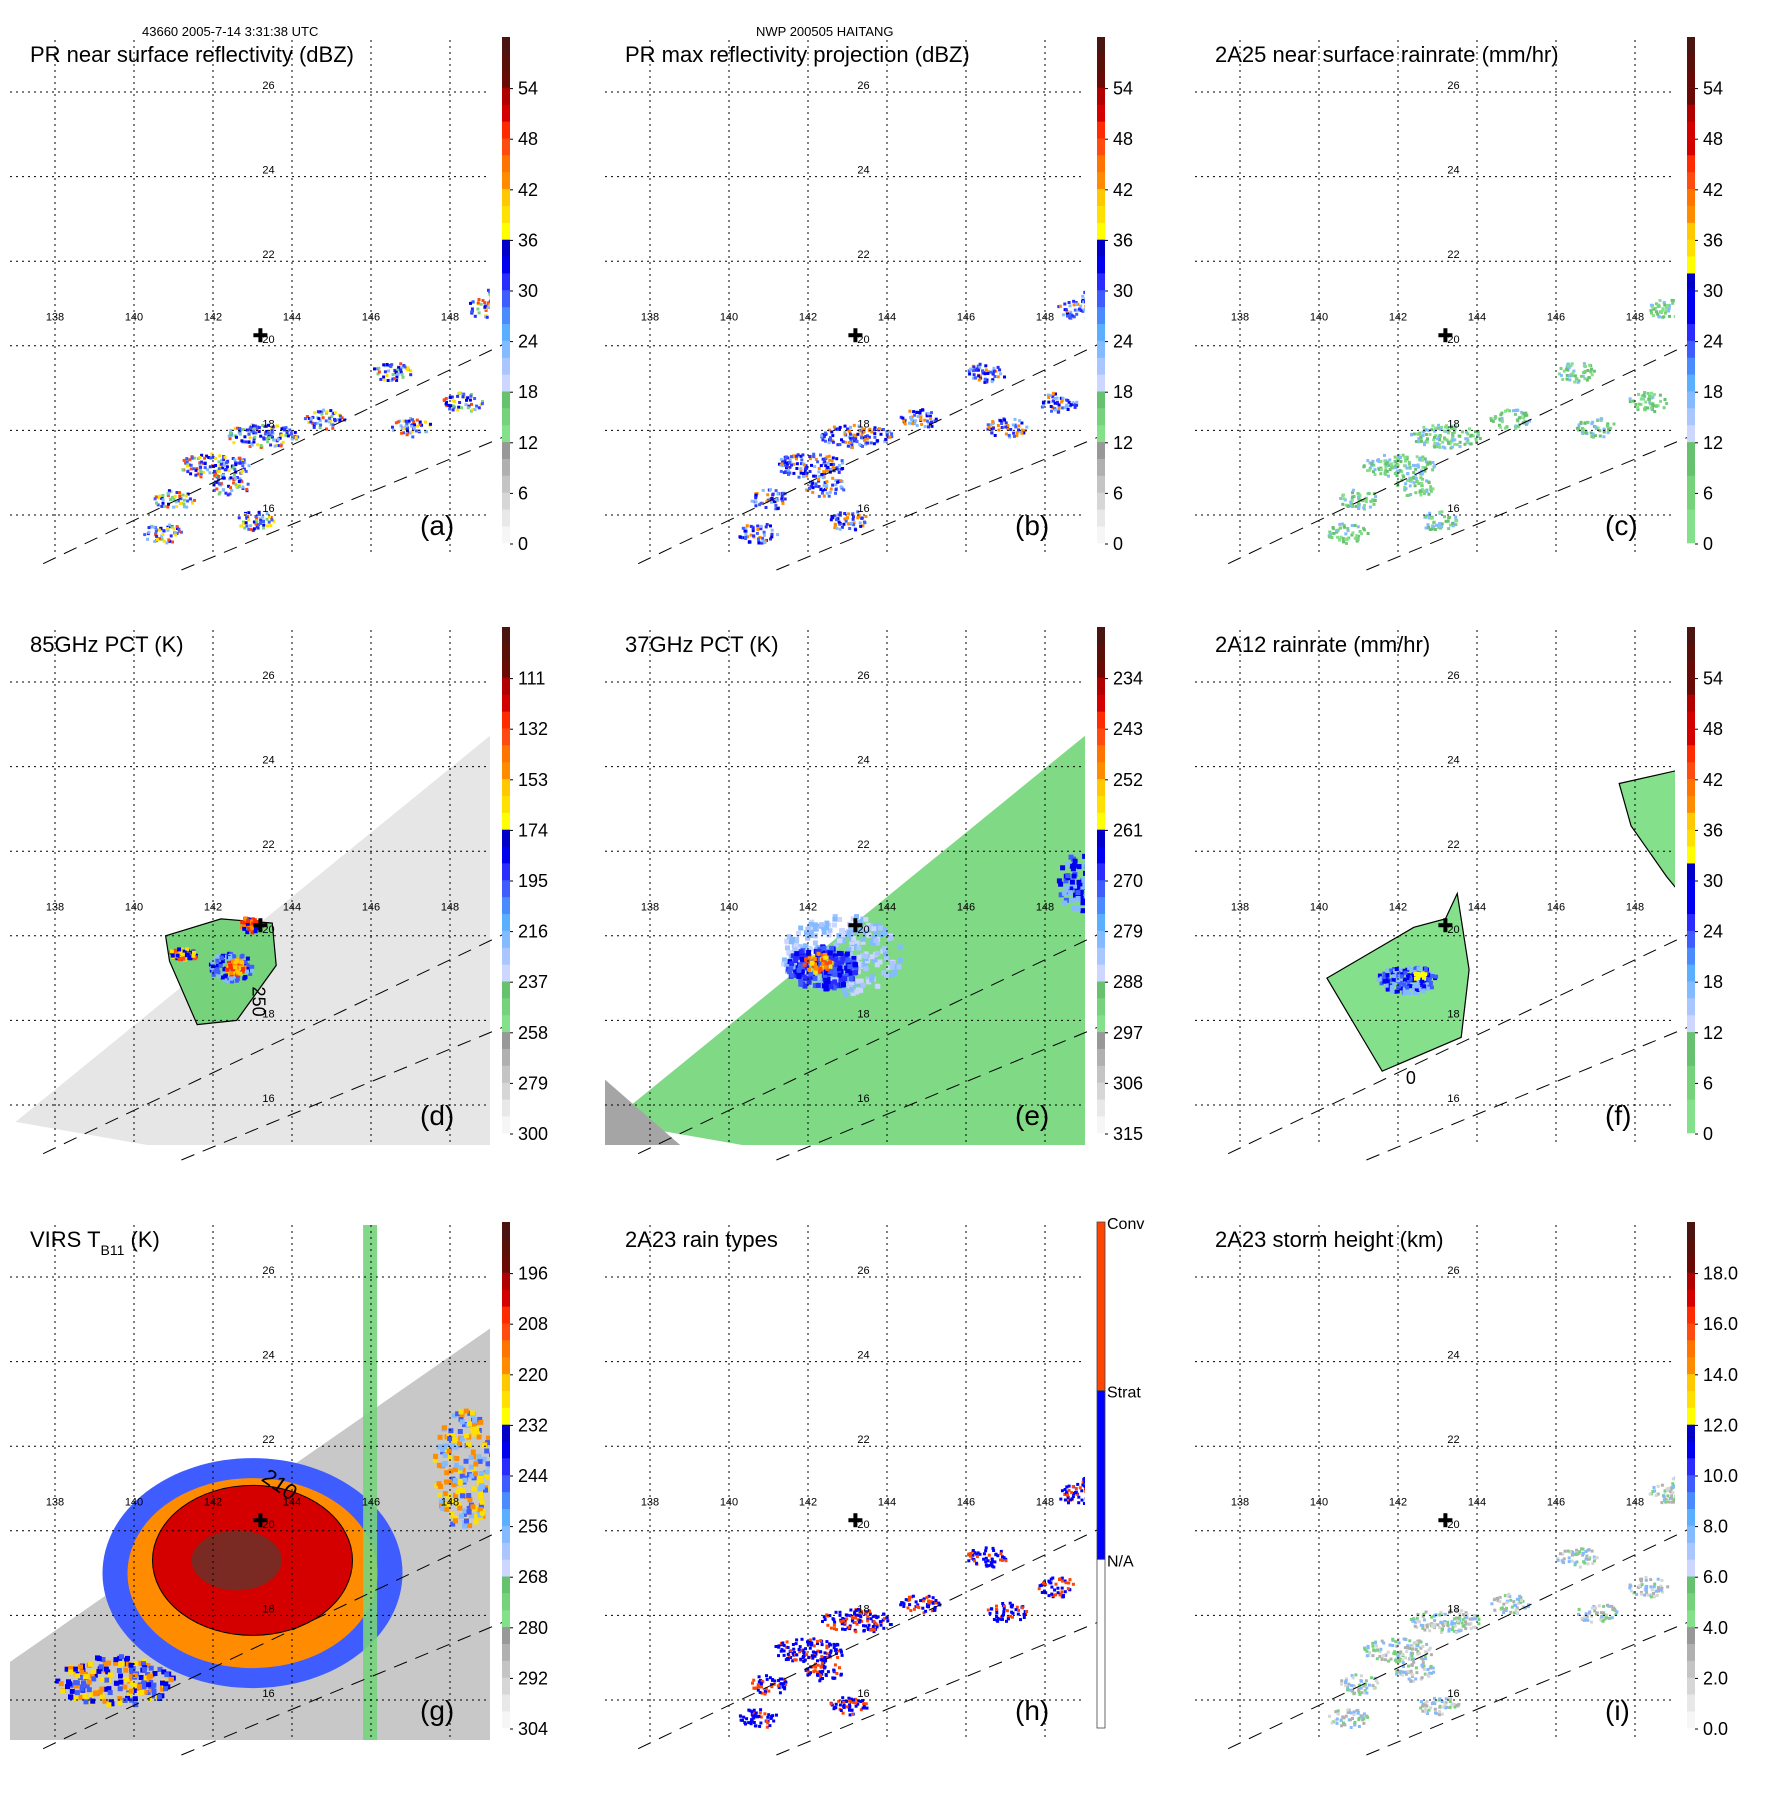  What do you see at coordinates (213, 1502) in the screenshot?
I see `lon-tick-label: 142` at bounding box center [213, 1502].